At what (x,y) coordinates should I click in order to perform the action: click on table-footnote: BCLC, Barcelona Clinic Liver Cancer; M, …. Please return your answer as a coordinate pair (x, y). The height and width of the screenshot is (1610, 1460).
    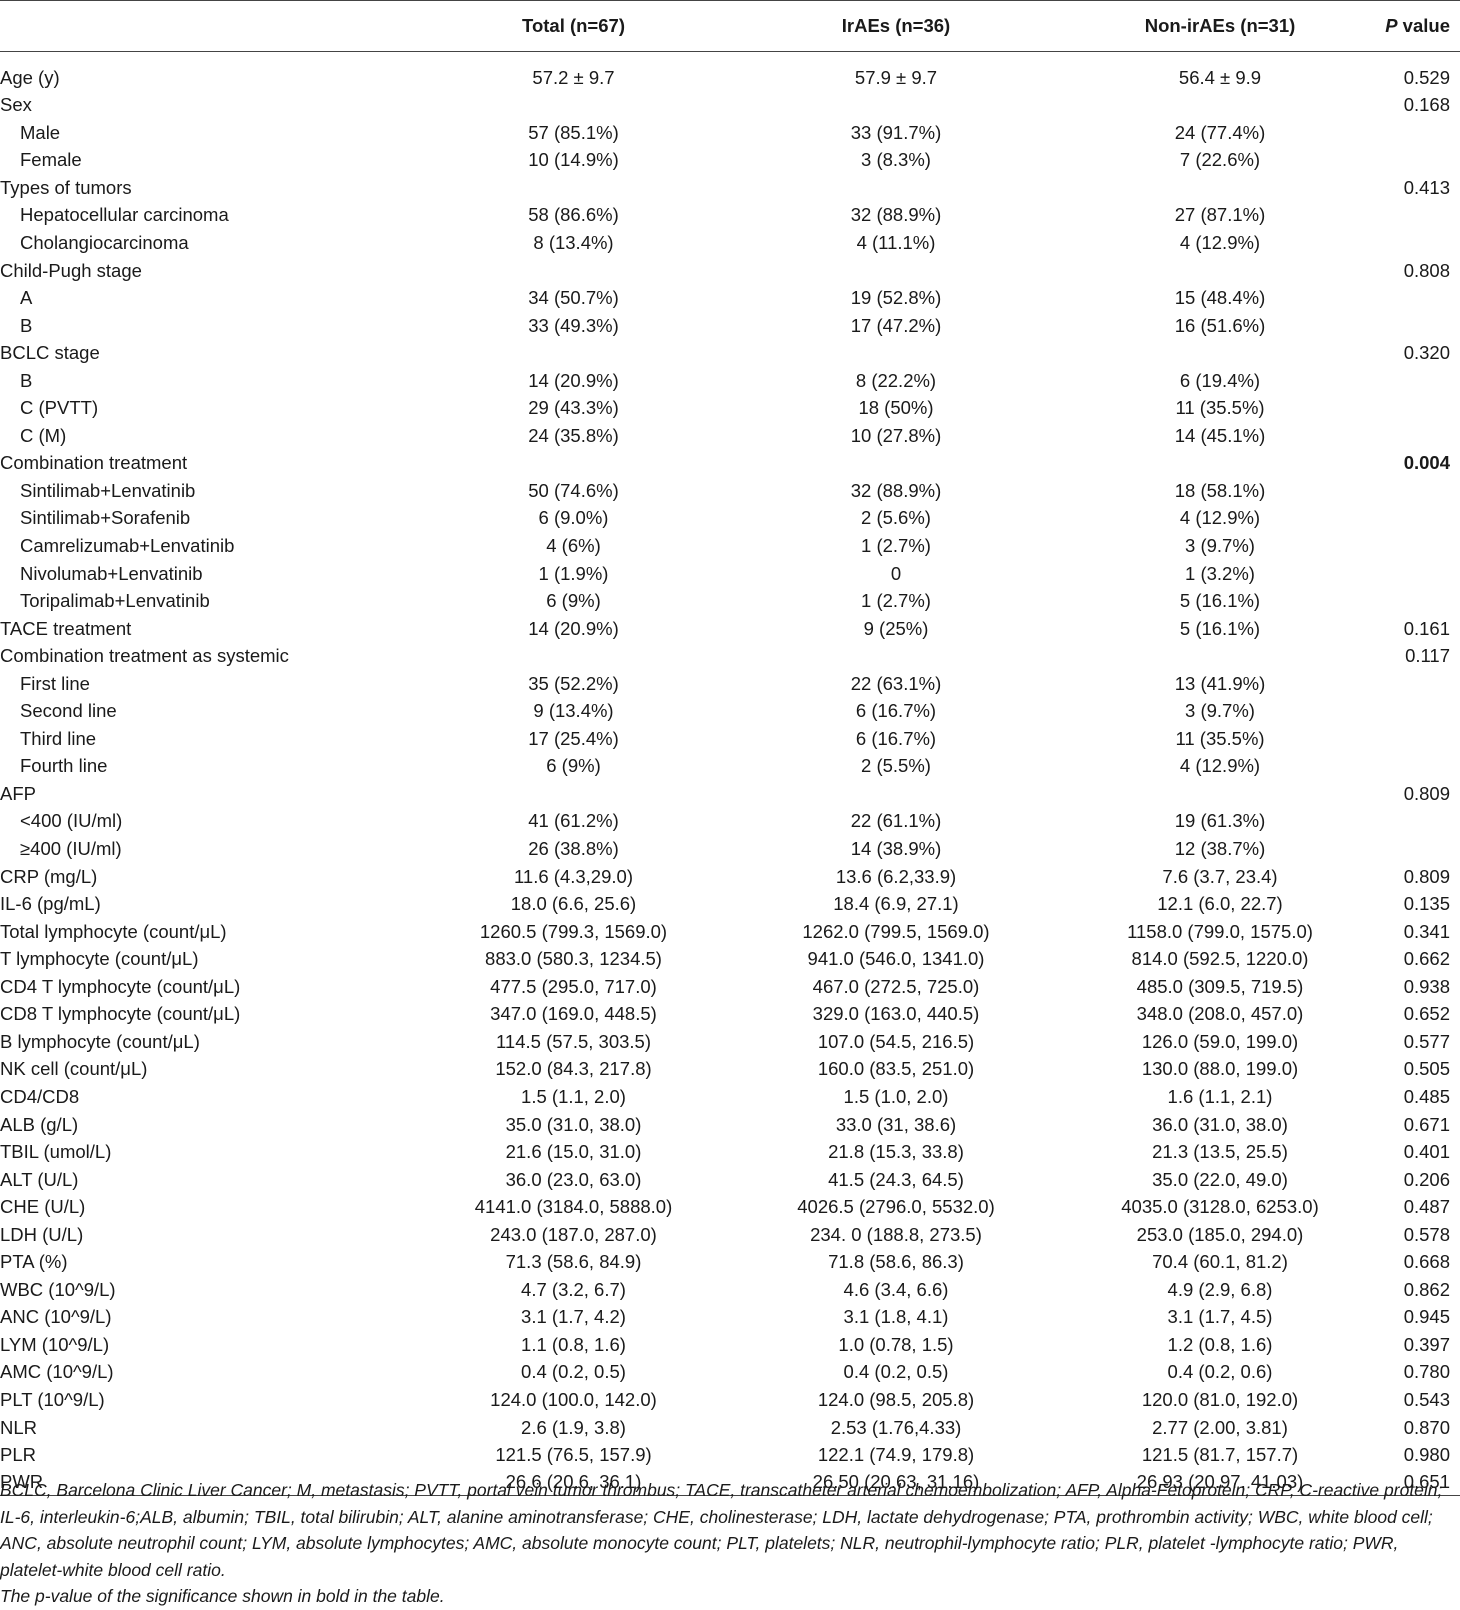
    Looking at the image, I should click on (729, 1543).